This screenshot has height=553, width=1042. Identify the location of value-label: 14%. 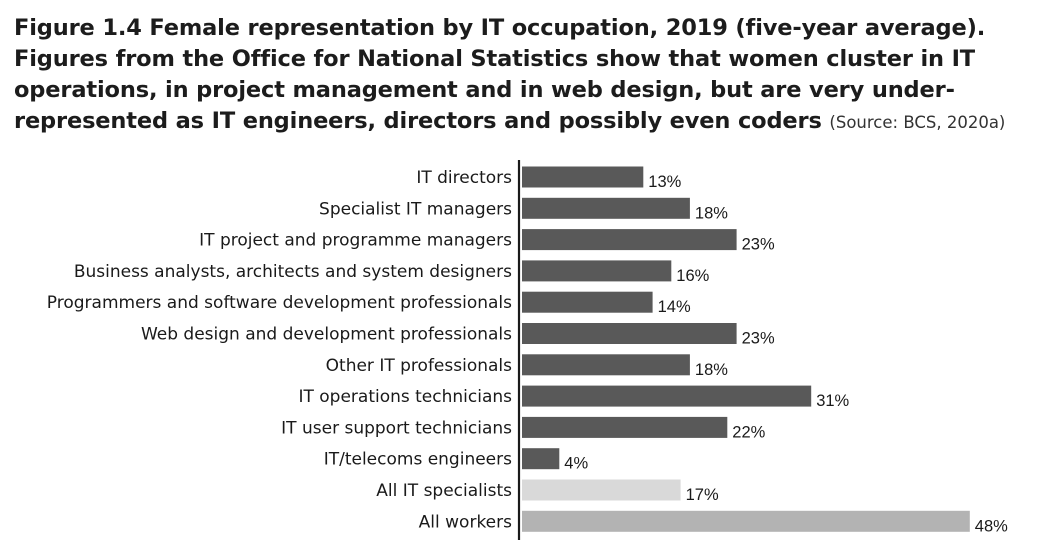
(674, 307).